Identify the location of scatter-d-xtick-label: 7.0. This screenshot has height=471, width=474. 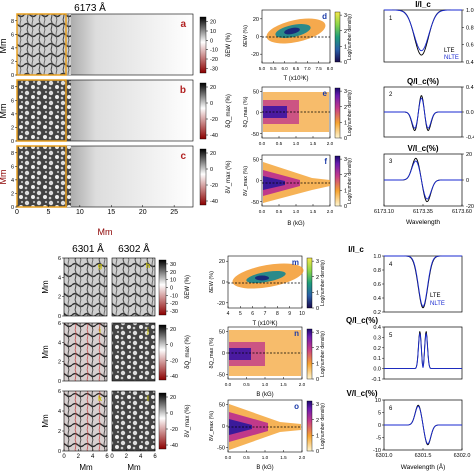
(307, 68).